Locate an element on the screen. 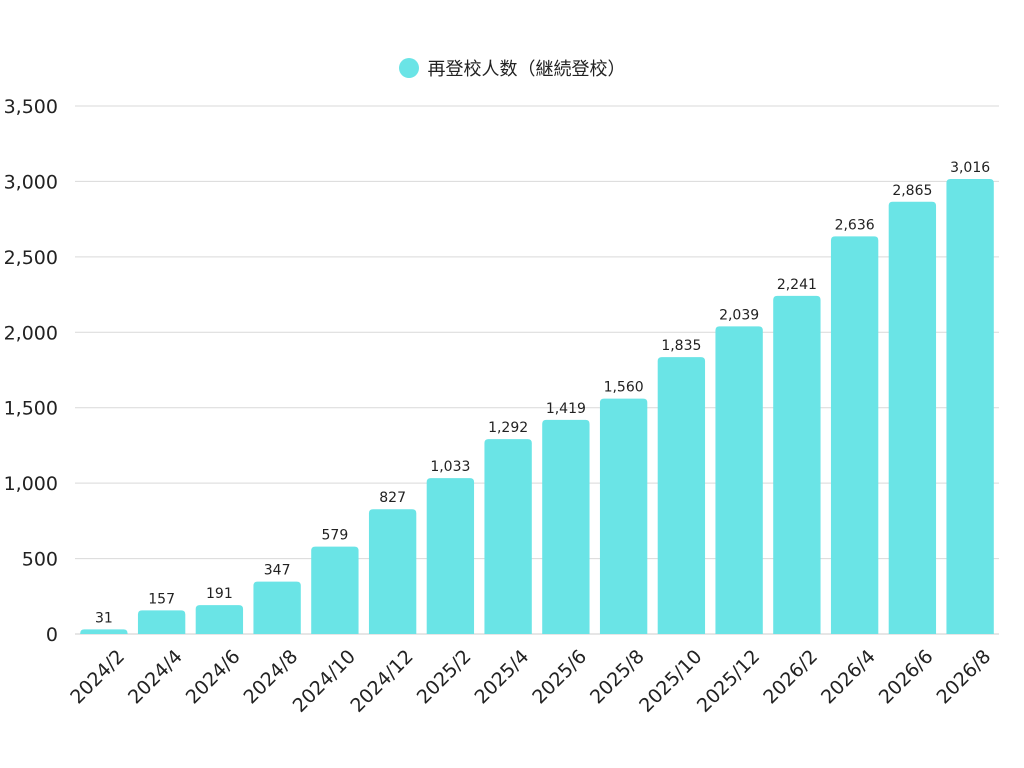 The height and width of the screenshot is (768, 1024). x-tick-label: 2026/4 is located at coordinates (848, 677).